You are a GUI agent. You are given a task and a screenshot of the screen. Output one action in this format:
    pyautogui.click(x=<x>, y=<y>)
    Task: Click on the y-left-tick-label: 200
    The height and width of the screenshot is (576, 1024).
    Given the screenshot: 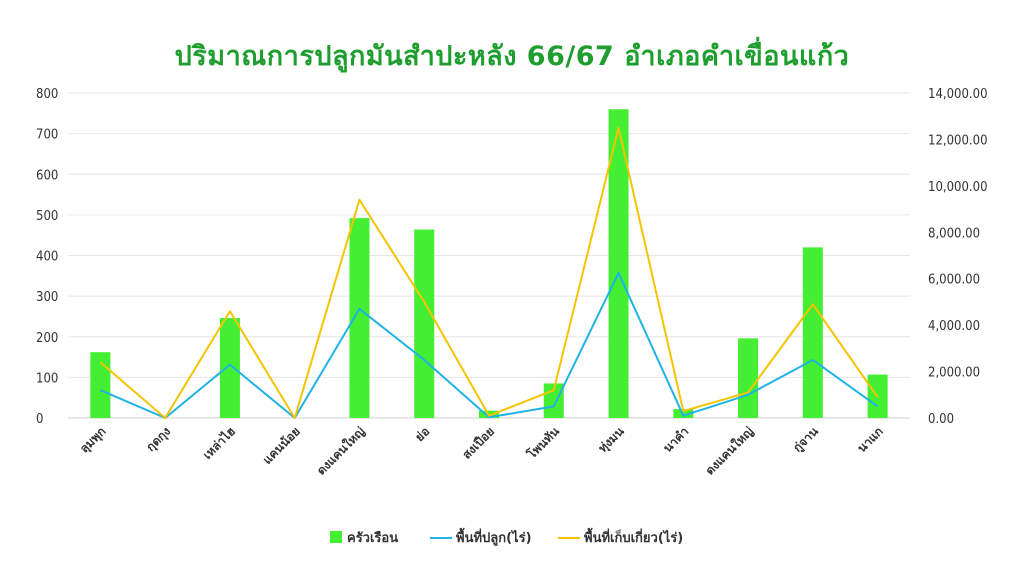 What is the action you would take?
    pyautogui.click(x=47, y=338)
    